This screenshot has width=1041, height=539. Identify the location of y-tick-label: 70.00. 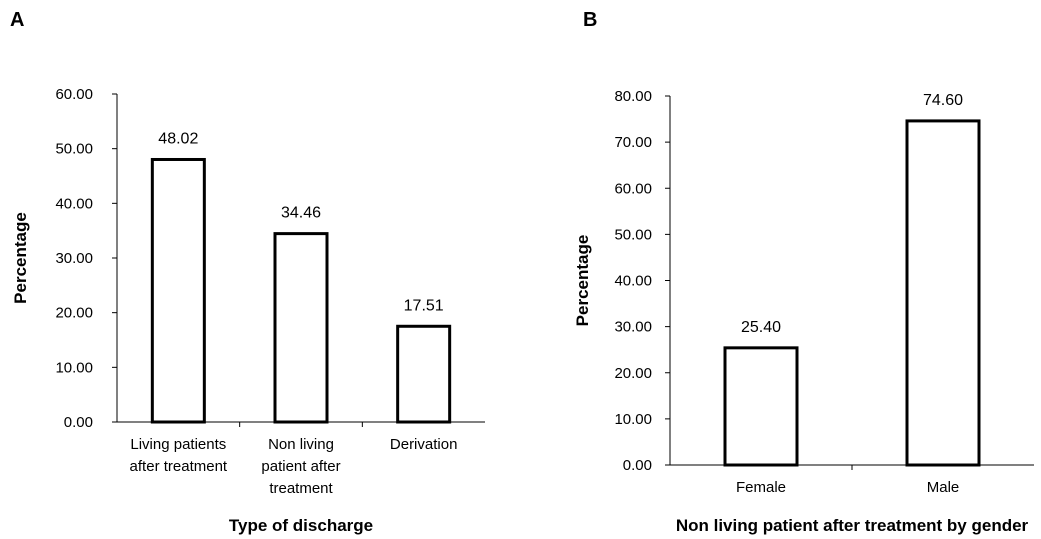
(633, 142).